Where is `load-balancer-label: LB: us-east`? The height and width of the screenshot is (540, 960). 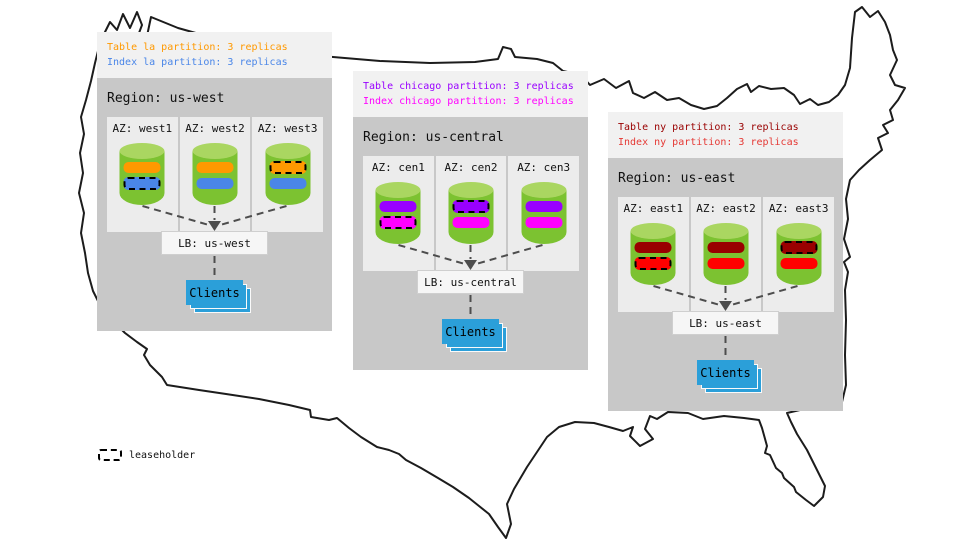
load-balancer-label: LB: us-east is located at coordinates (725, 323).